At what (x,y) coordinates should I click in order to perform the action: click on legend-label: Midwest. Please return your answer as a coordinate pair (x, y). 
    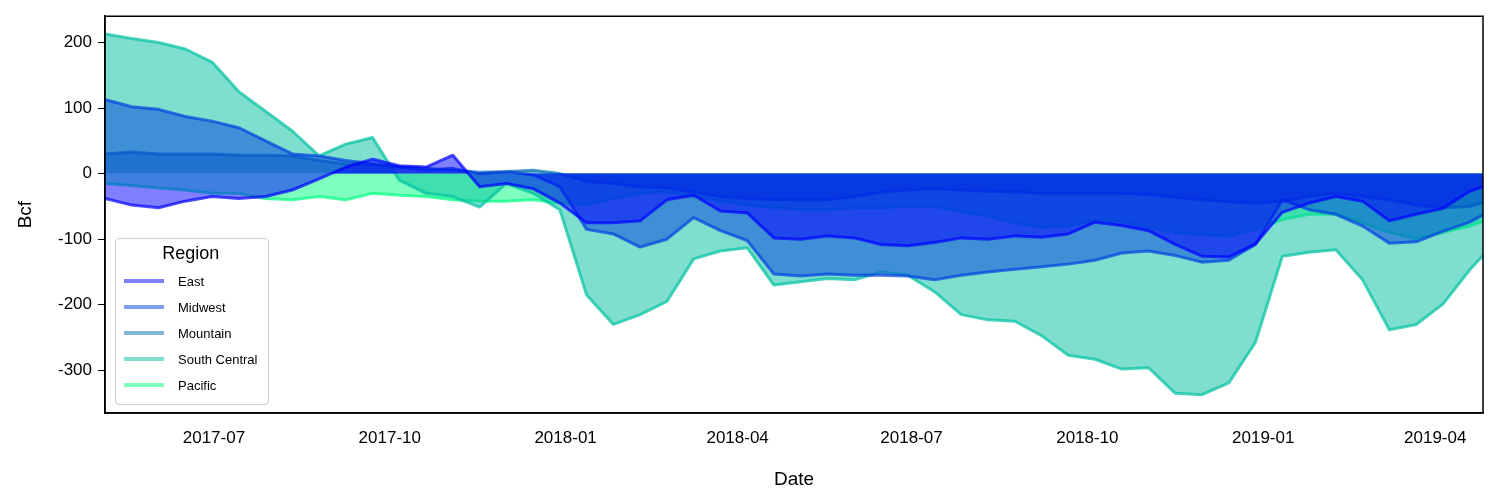
    Looking at the image, I should click on (202, 307).